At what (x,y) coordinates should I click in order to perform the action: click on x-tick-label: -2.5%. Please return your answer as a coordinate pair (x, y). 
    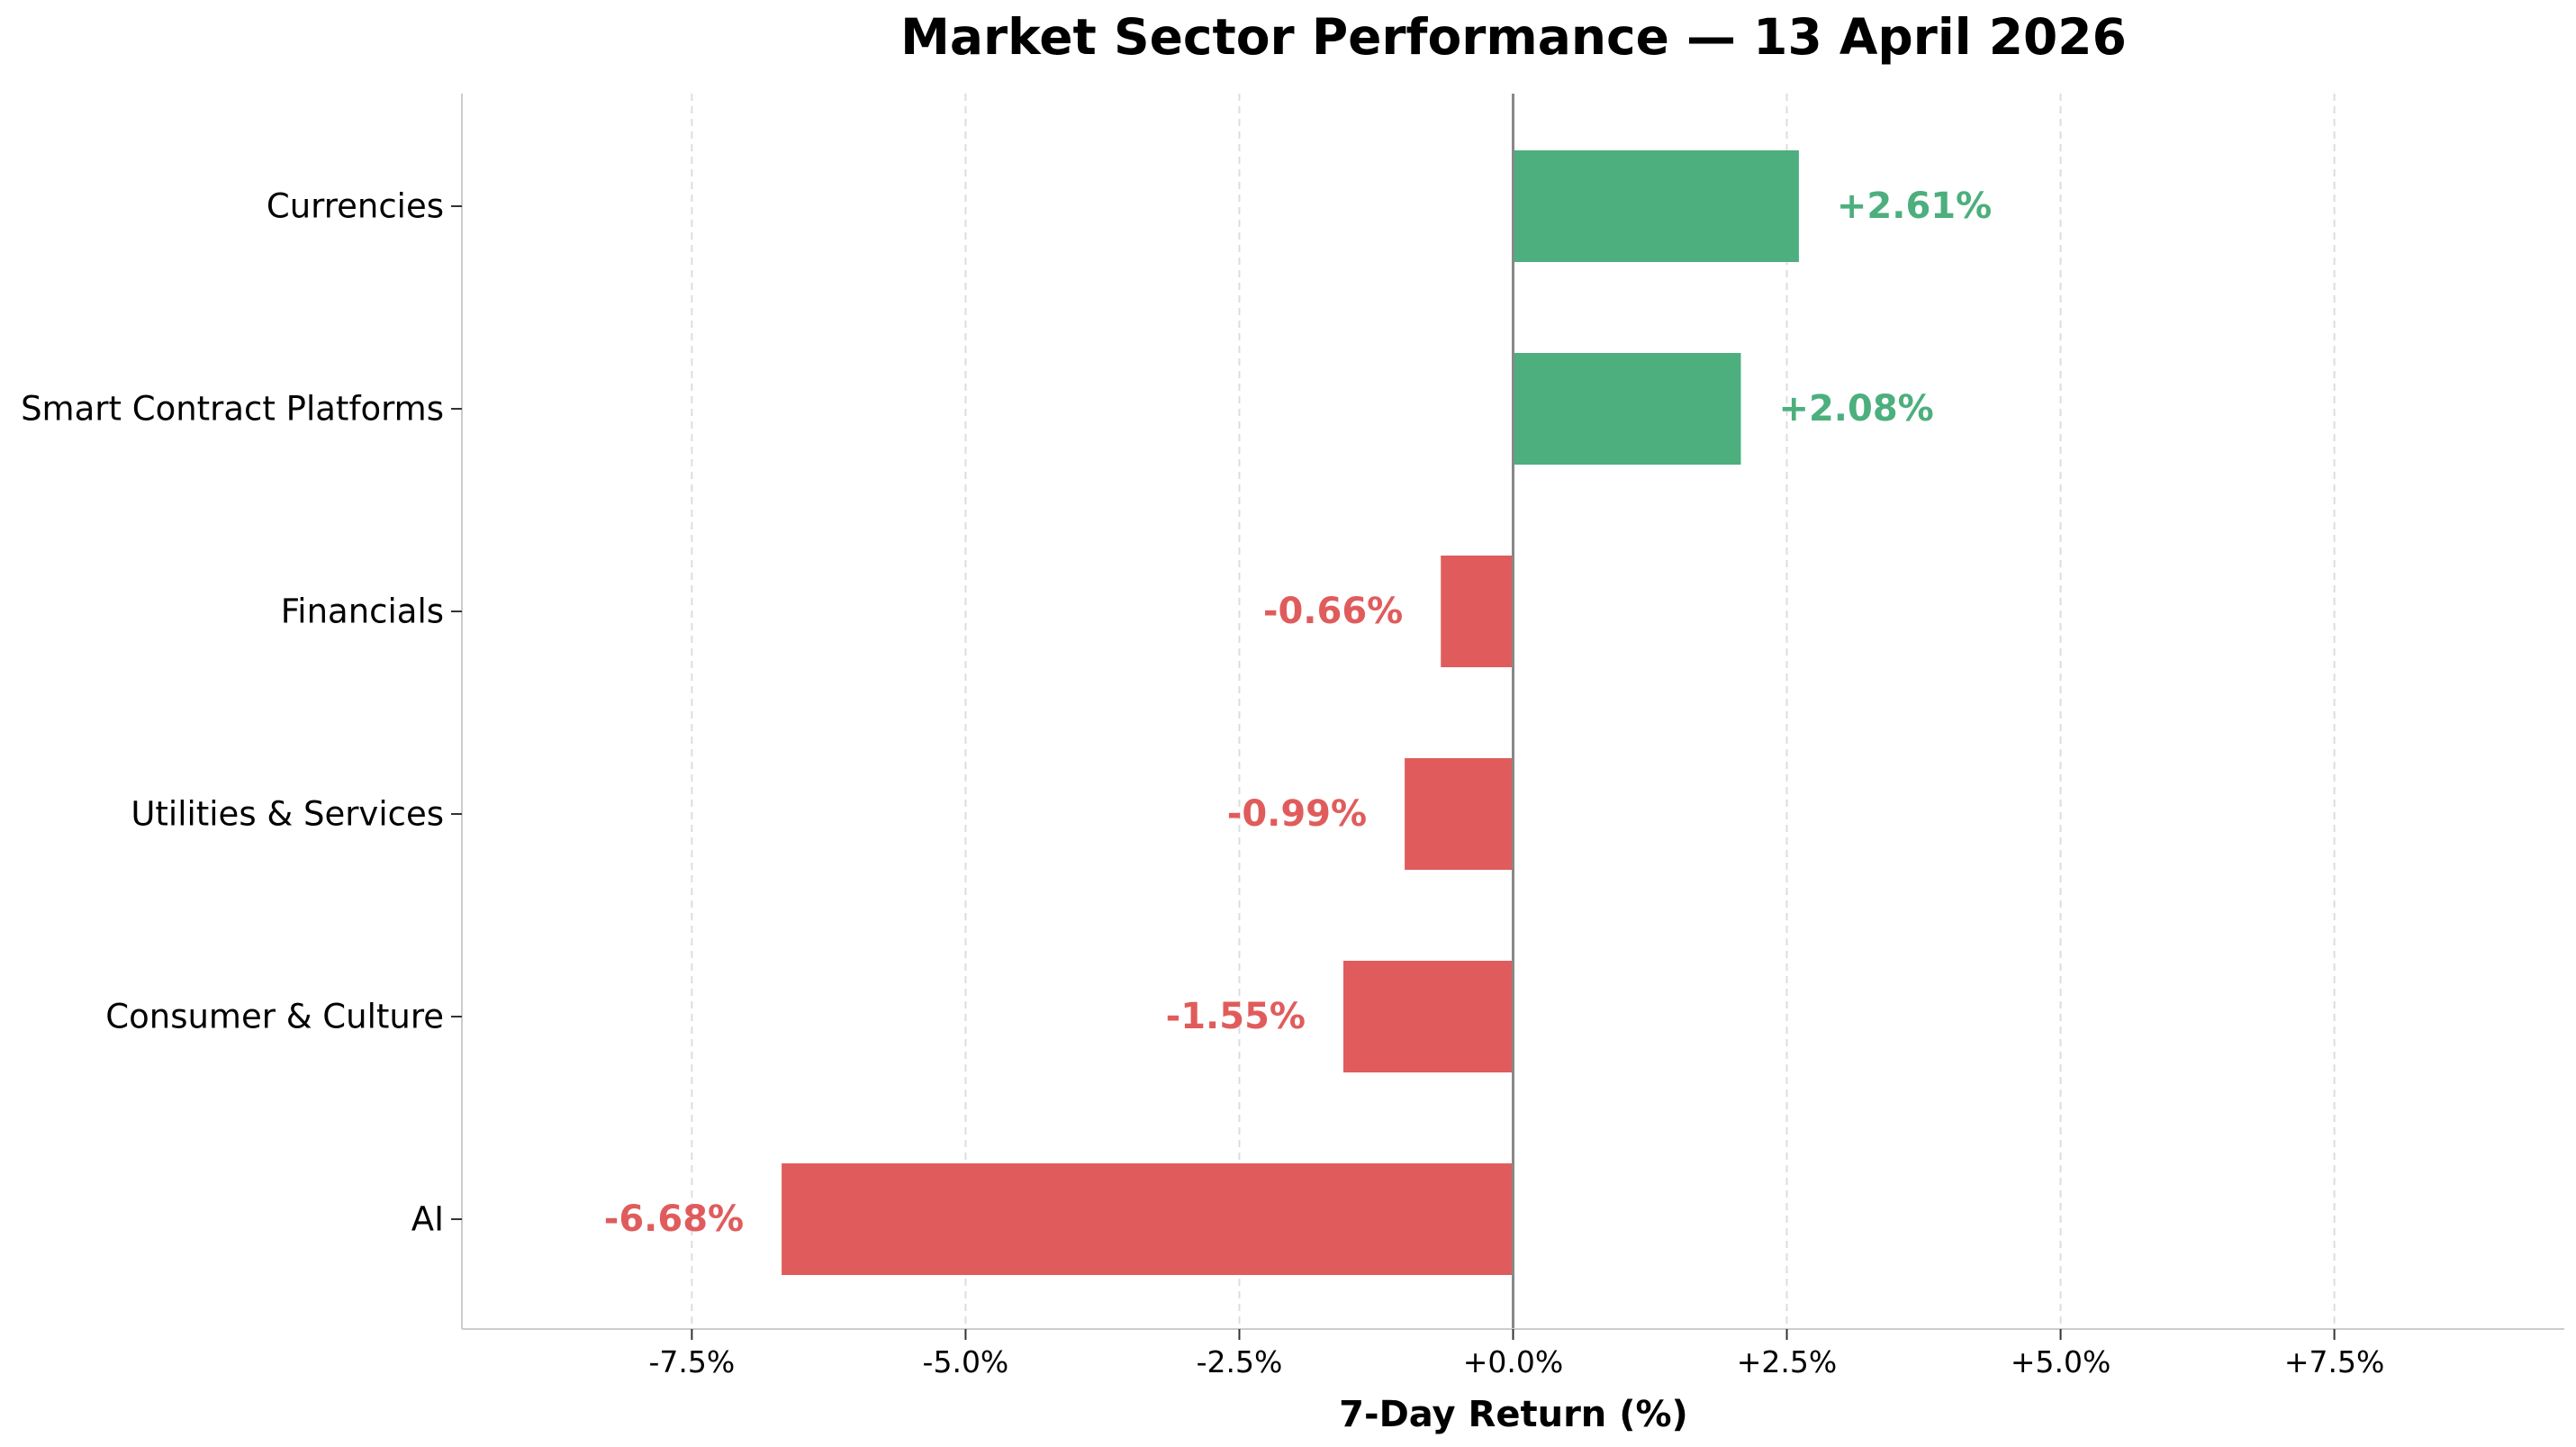
    Looking at the image, I should click on (1240, 1361).